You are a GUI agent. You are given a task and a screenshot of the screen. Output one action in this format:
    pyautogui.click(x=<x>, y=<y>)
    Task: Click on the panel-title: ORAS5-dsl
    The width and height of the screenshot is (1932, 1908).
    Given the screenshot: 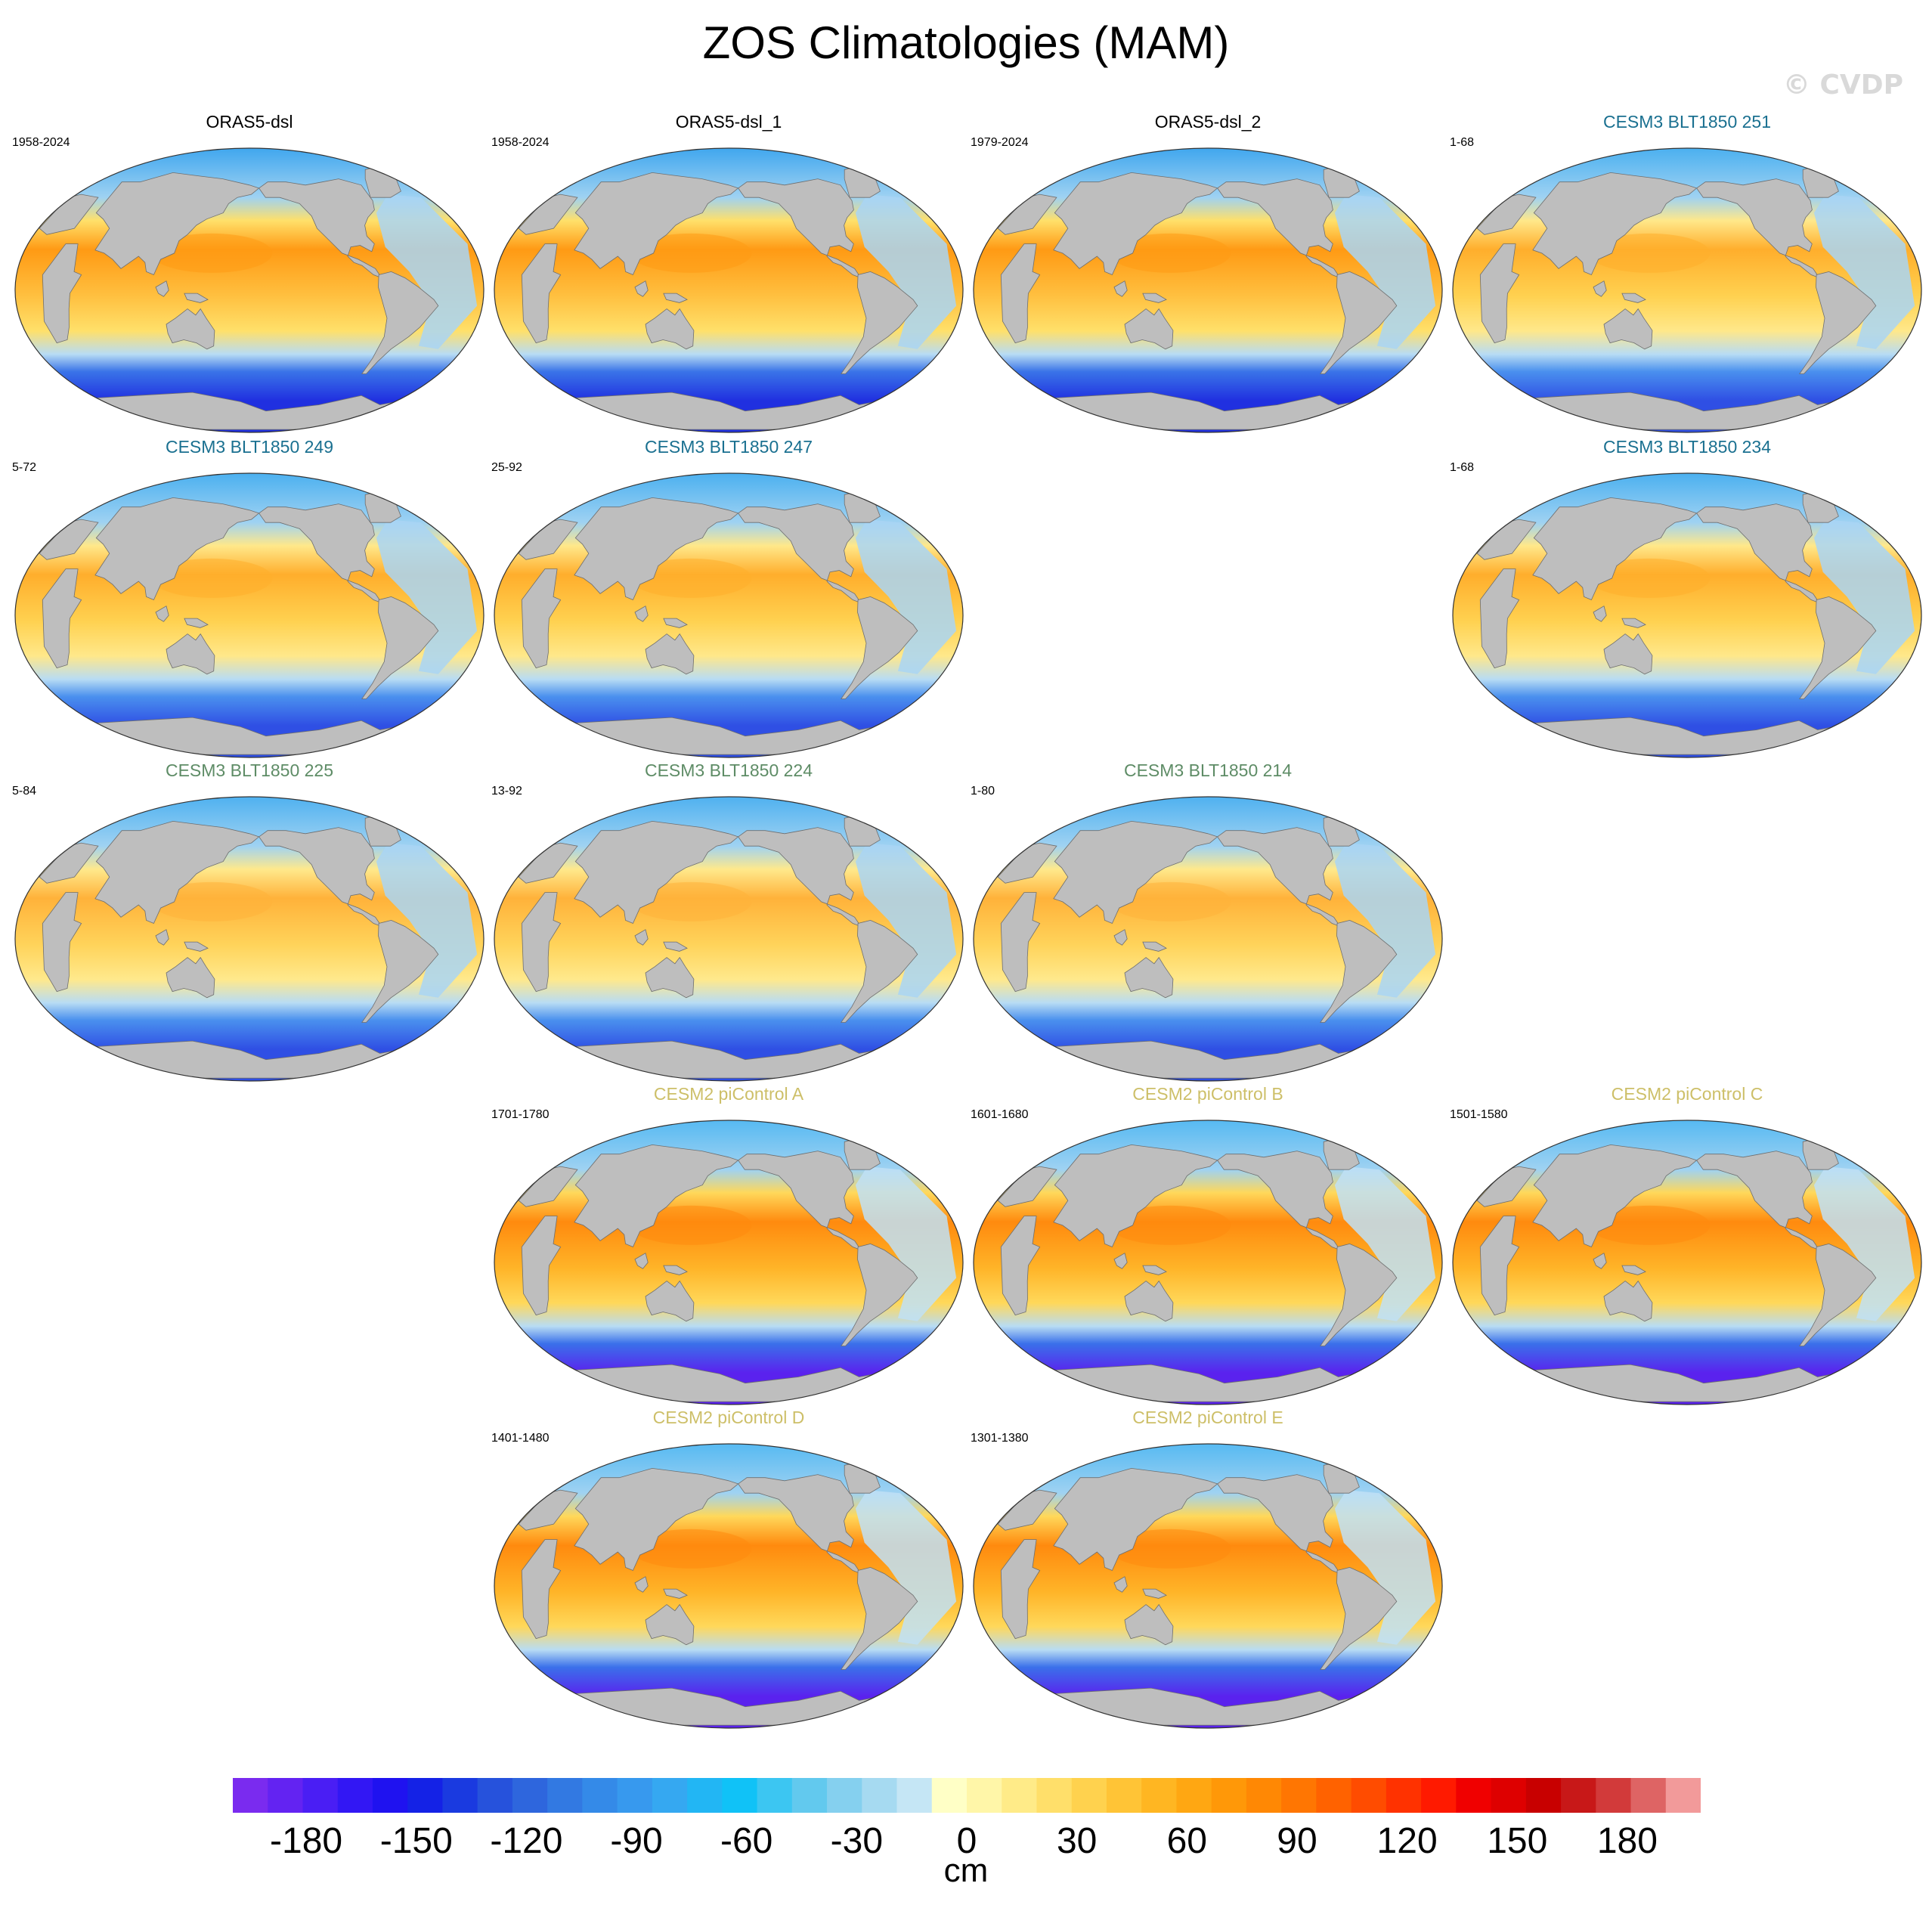 What is the action you would take?
    pyautogui.click(x=249, y=122)
    